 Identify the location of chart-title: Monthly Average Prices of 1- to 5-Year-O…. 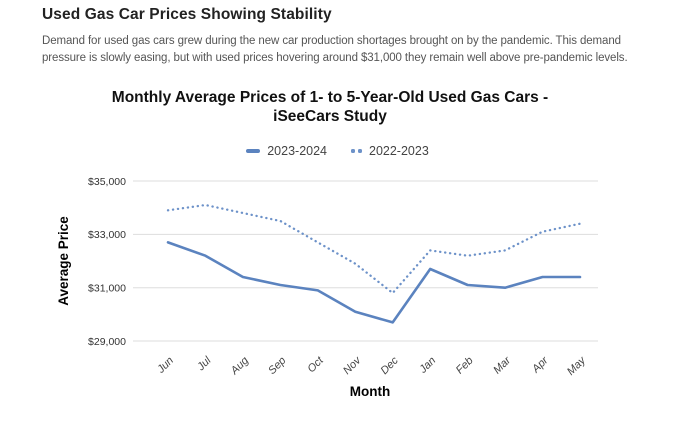
(330, 107).